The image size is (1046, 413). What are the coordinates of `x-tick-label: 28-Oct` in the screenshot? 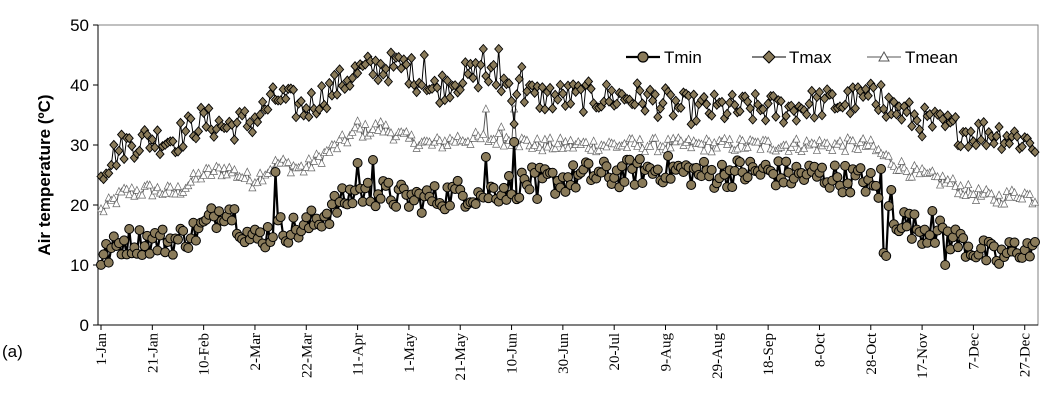 It's located at (872, 353).